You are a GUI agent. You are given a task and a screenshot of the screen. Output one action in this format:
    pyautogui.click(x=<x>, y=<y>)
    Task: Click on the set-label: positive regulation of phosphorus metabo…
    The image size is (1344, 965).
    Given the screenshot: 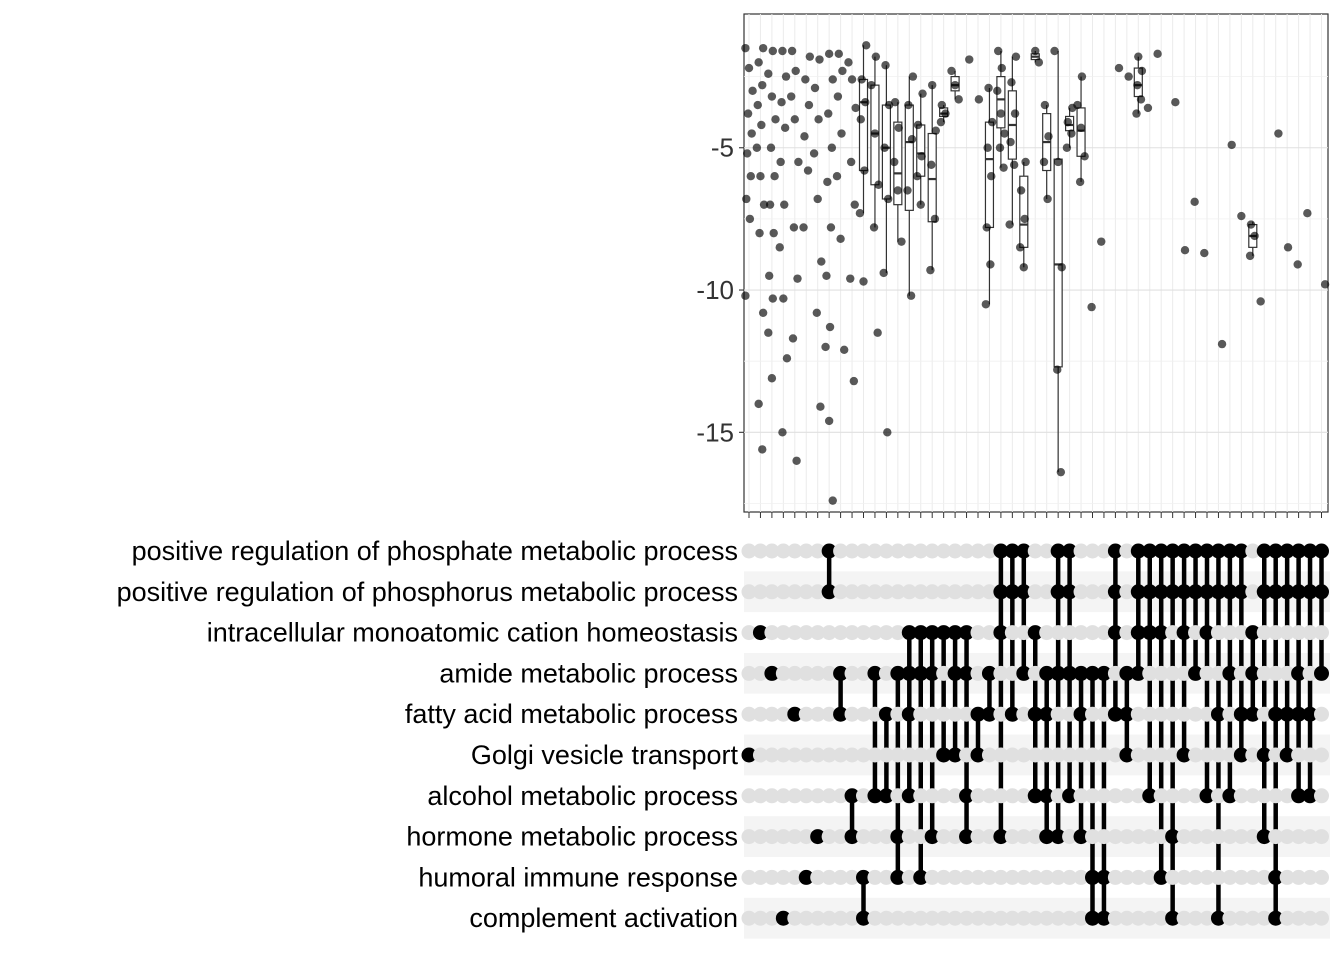 What is the action you would take?
    pyautogui.click(x=427, y=592)
    